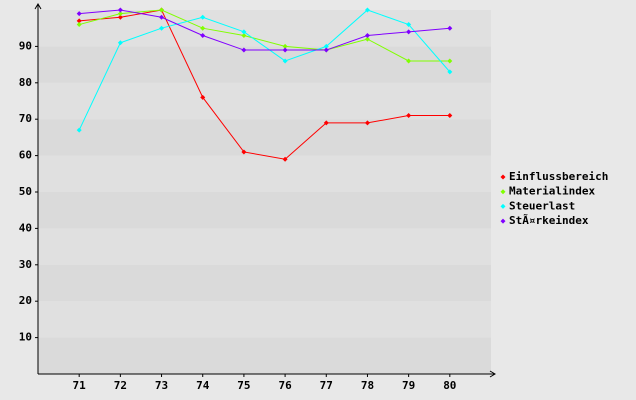 This screenshot has width=636, height=400. I want to click on x-axis-arrow, so click(492, 374).